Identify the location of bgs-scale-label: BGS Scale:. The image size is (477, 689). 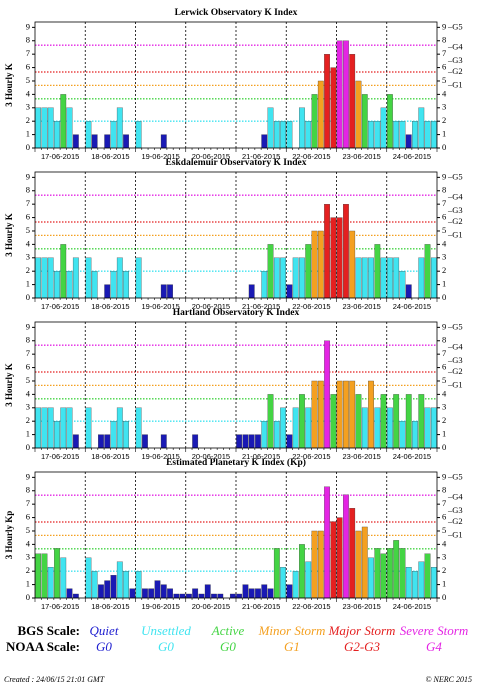
(49, 630).